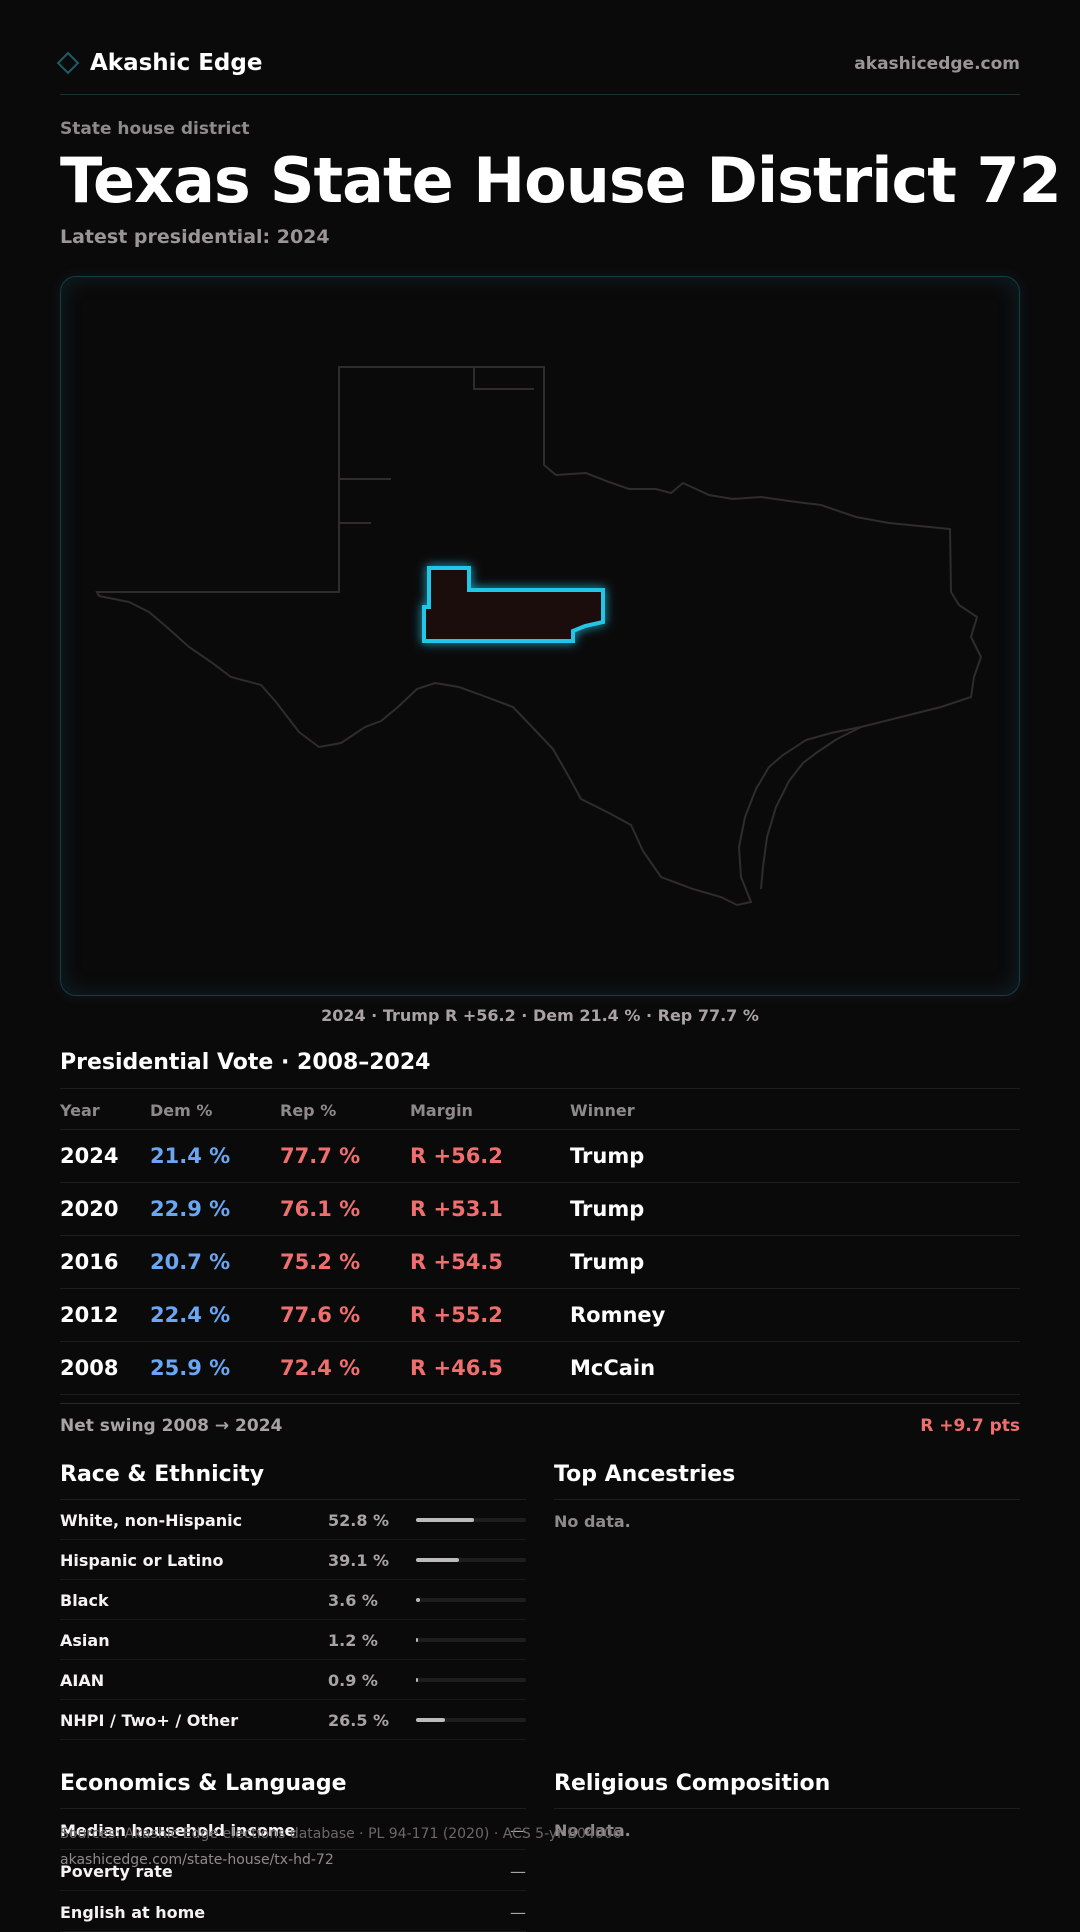  I want to click on ancestries-section: Top Ancestries No data., so click(787, 1496).